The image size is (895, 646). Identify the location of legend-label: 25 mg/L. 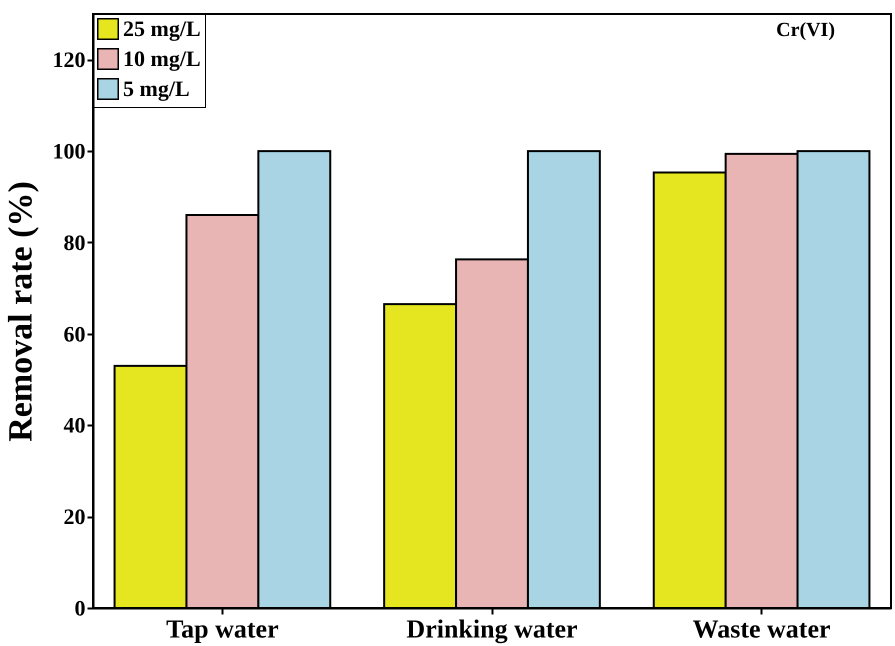
(162, 28).